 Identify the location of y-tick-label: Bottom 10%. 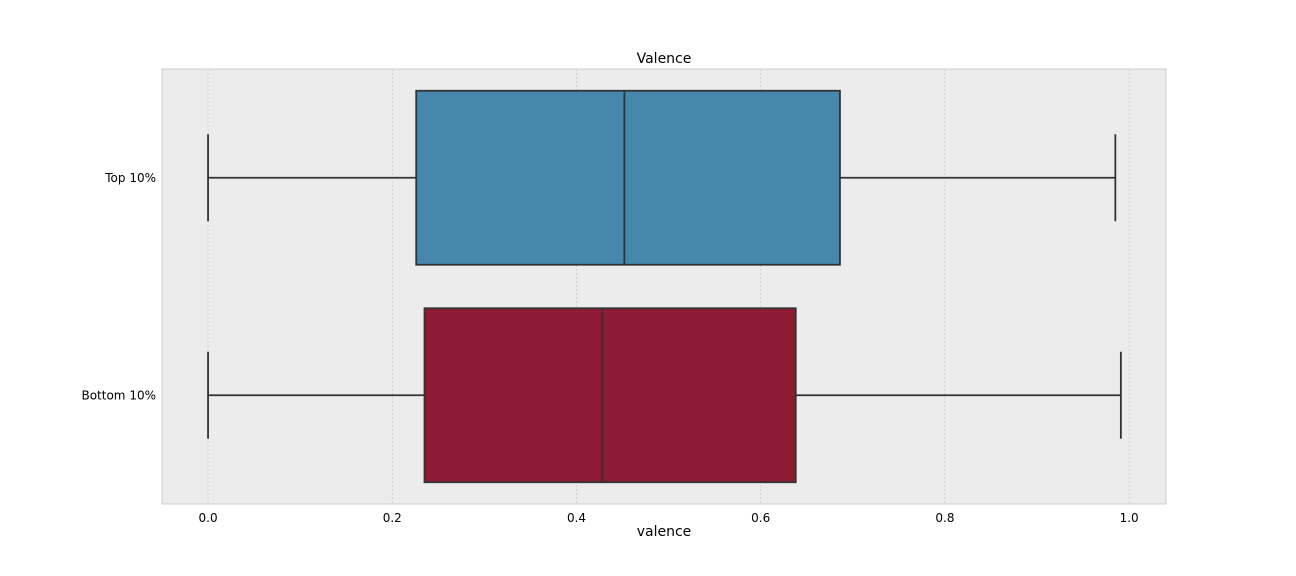
(118, 395).